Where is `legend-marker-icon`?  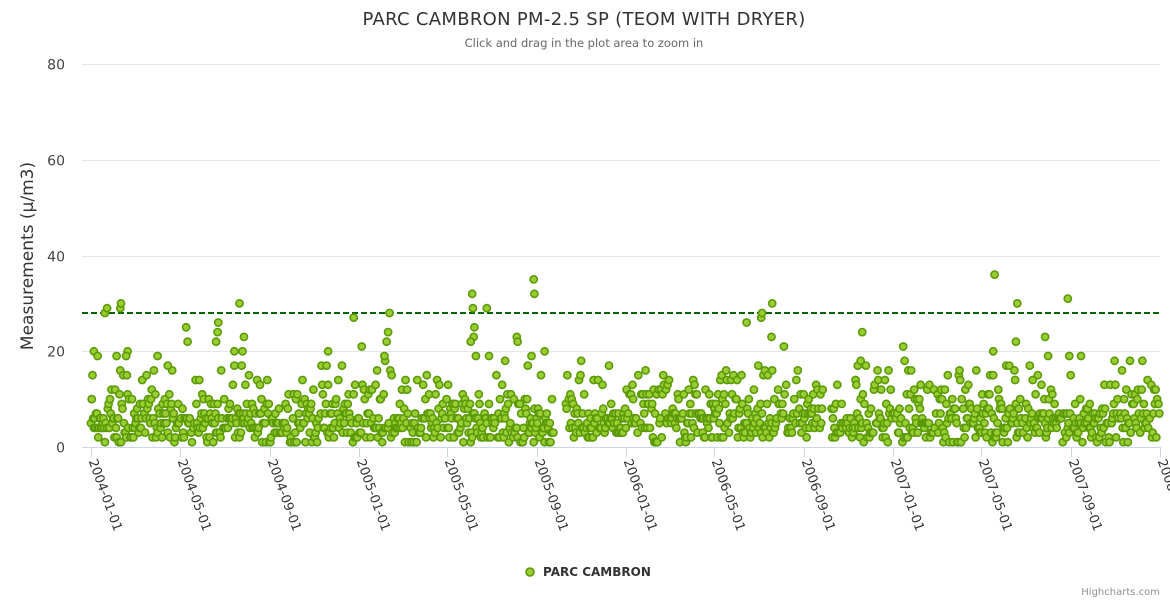 legend-marker-icon is located at coordinates (530, 572).